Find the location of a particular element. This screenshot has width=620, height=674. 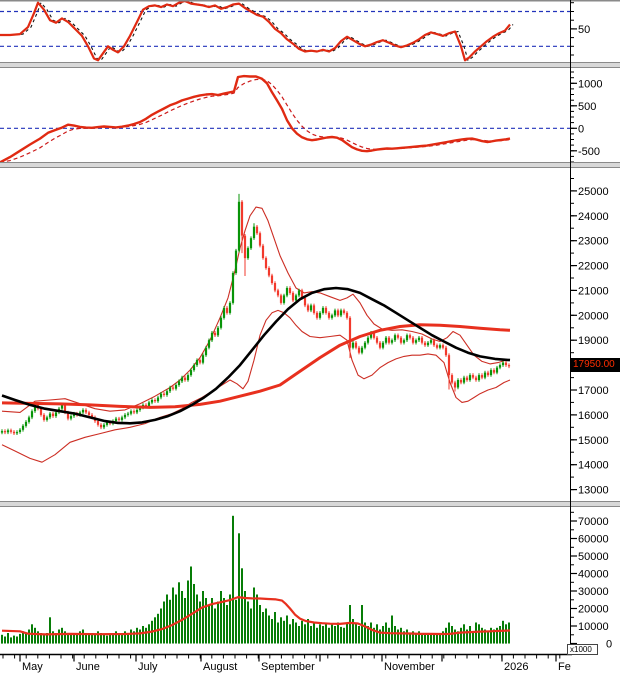

volume-y-axis: 70000 60000 50000 40000 30000 20000 10000 0 is located at coordinates (591, 581).